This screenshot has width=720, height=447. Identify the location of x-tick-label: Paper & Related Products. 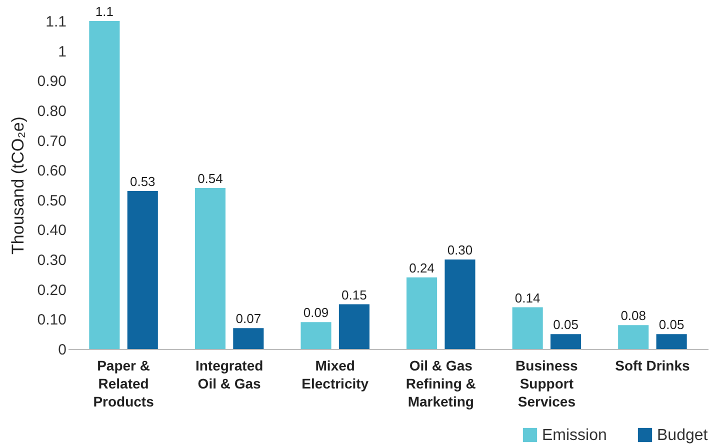
(123, 384).